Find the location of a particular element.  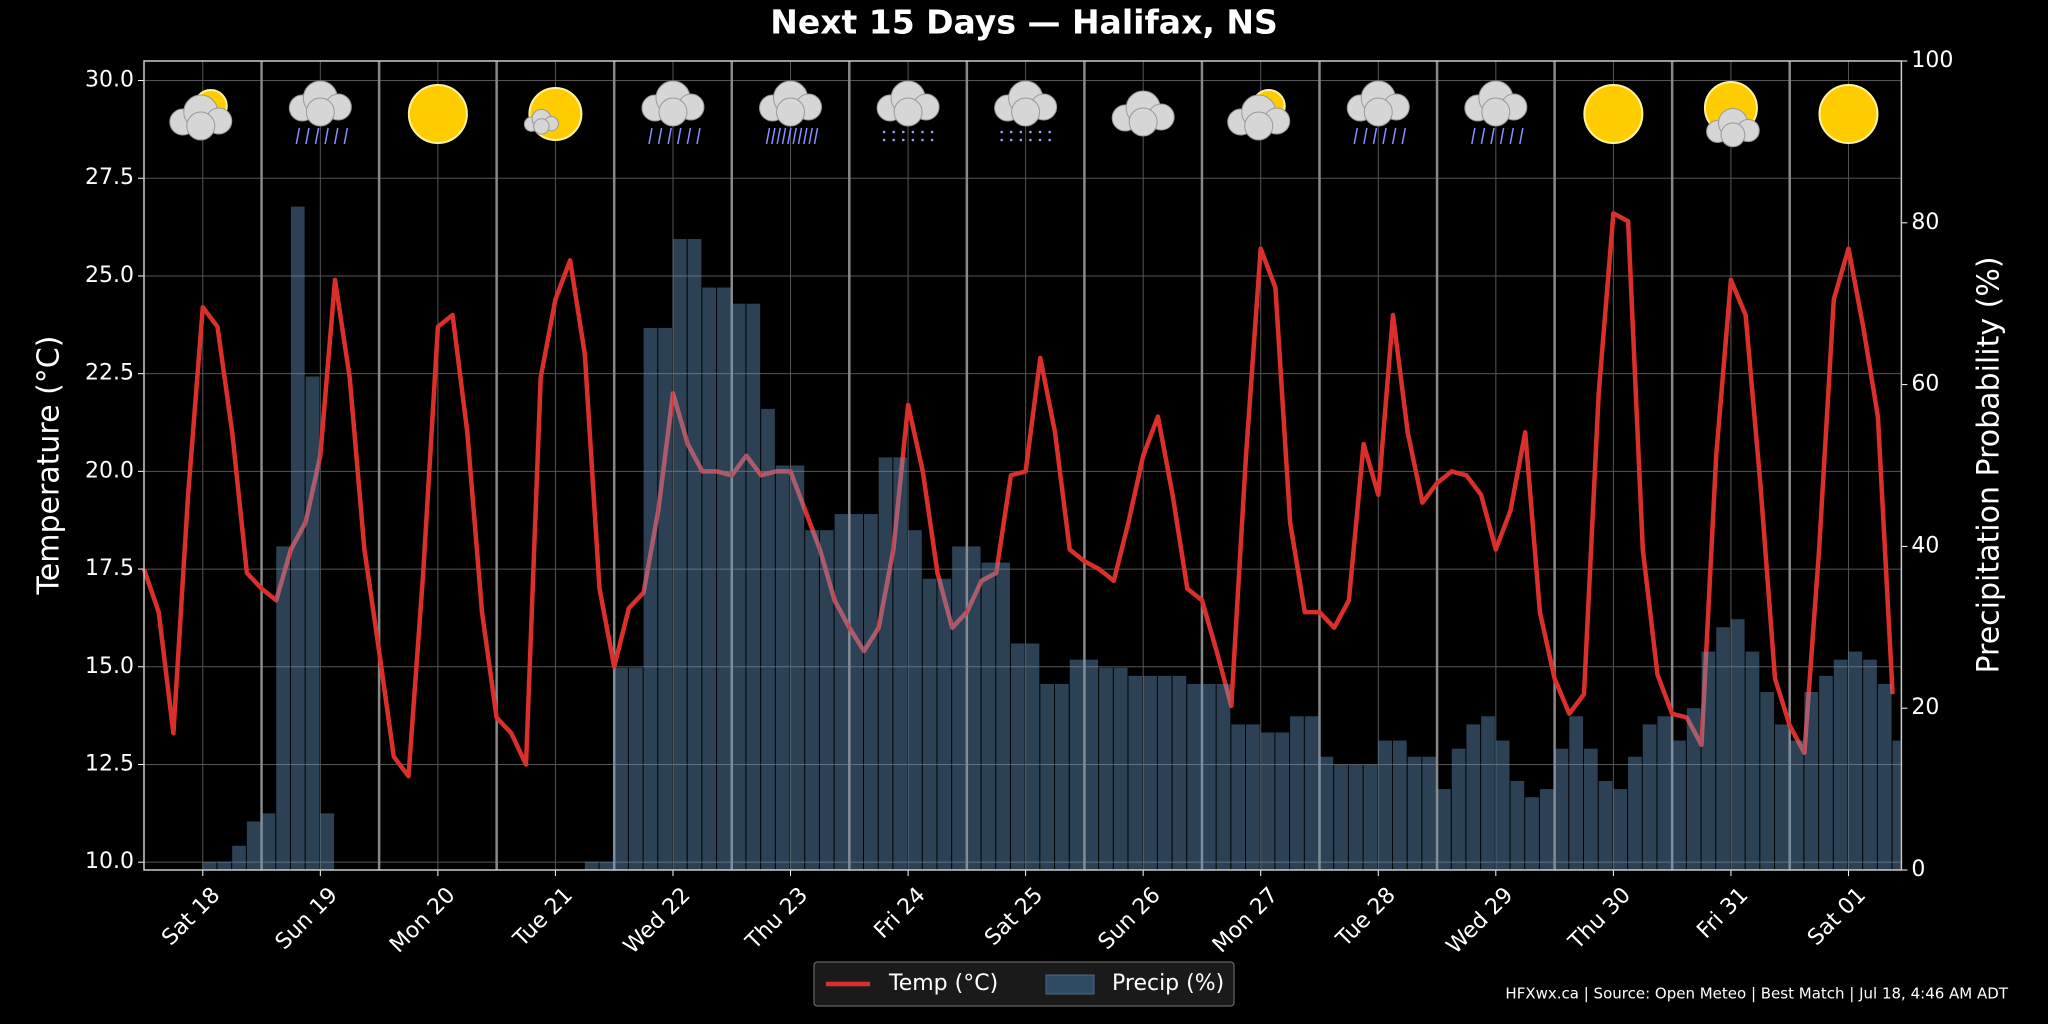

legend-swatch-bar is located at coordinates (1070, 984).